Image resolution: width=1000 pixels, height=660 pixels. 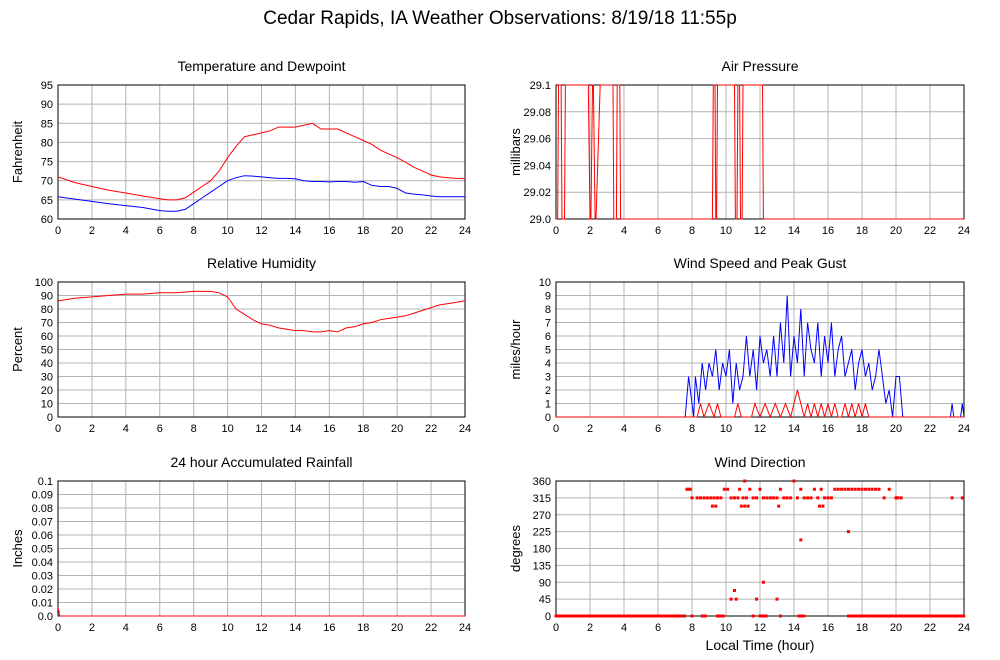 What do you see at coordinates (545, 283) in the screenshot?
I see `y-tick-label: 10` at bounding box center [545, 283].